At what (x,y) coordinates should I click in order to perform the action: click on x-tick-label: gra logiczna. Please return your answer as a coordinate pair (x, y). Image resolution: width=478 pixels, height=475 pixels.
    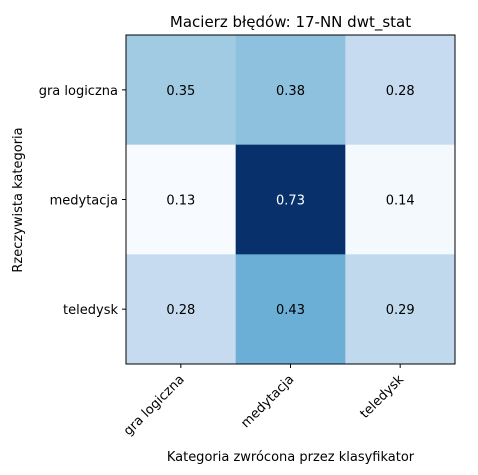
    Looking at the image, I should click on (154, 405).